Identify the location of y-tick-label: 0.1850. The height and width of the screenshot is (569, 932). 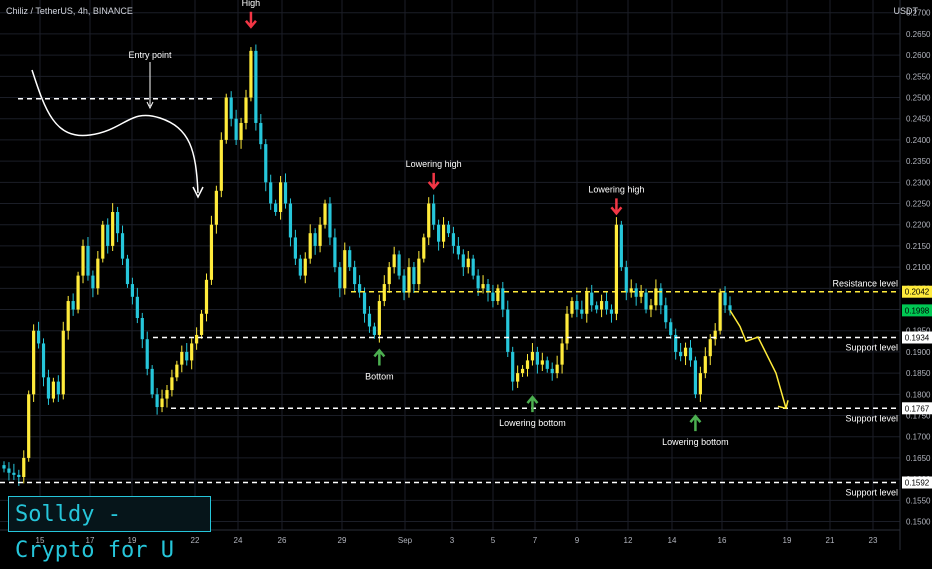
(918, 373).